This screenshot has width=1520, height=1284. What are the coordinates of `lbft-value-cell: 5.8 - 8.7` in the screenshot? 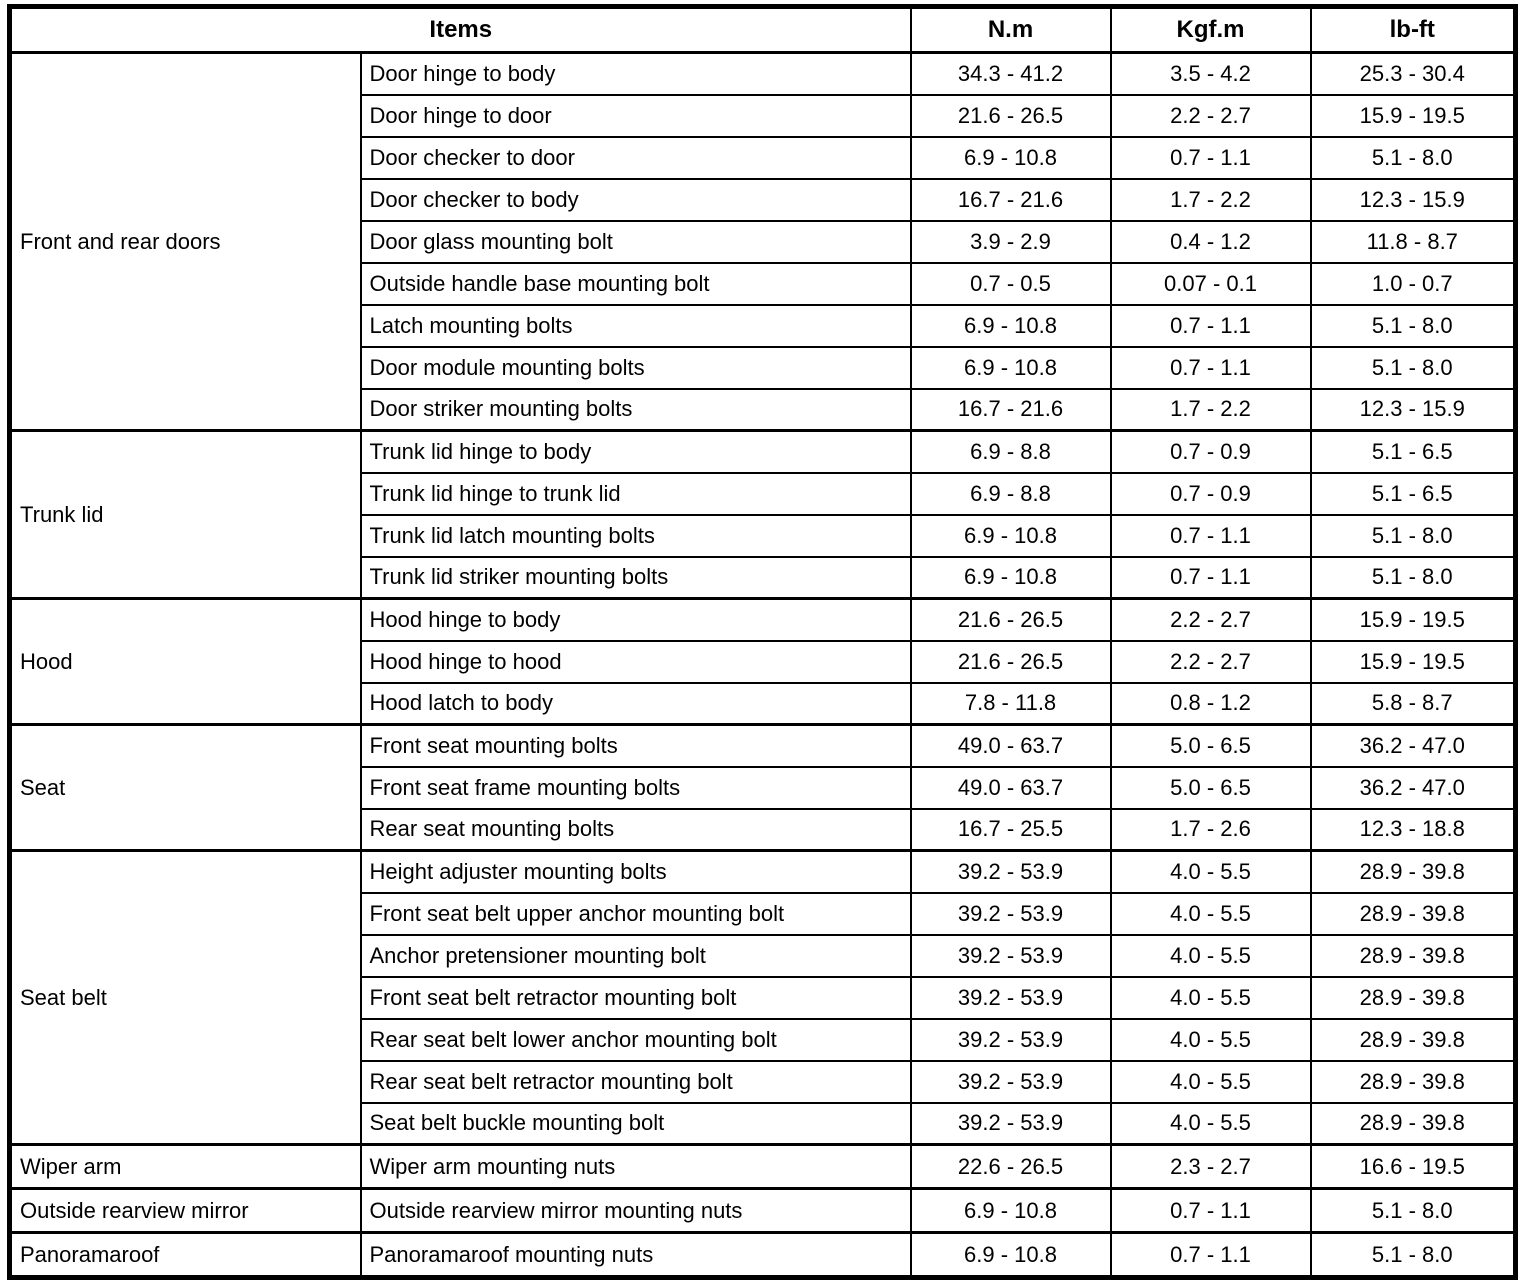 It's located at (1413, 703).